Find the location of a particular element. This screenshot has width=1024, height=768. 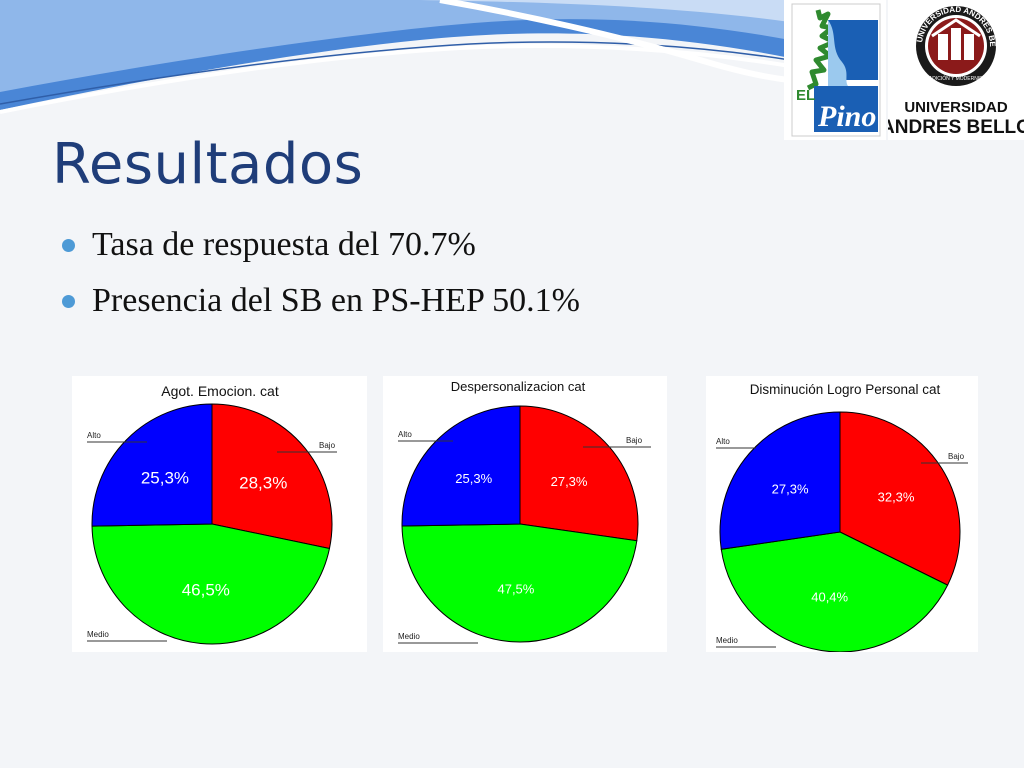

slice-label-medio: 47,5% is located at coordinates (515, 588).